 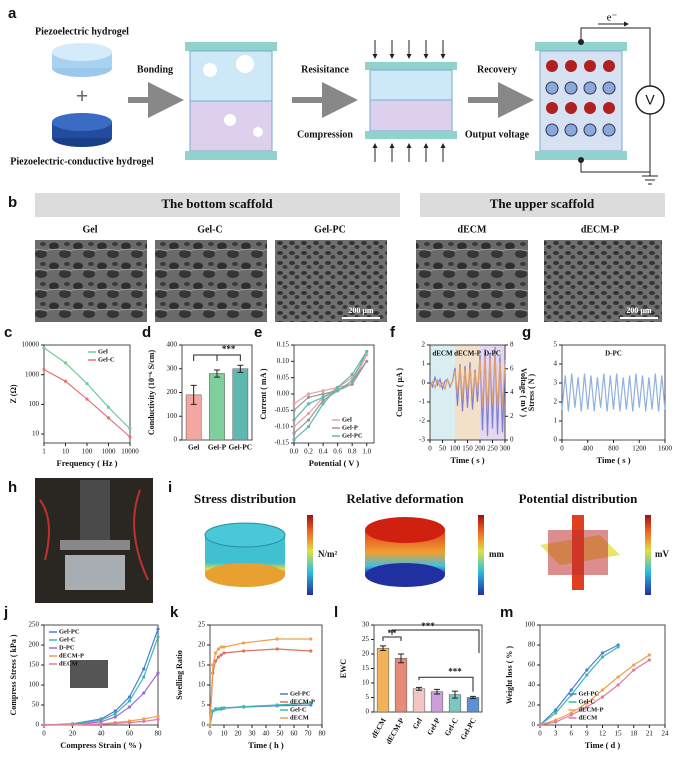 What do you see at coordinates (492, 449) in the screenshot?
I see `x-tick-label: 250` at bounding box center [492, 449].